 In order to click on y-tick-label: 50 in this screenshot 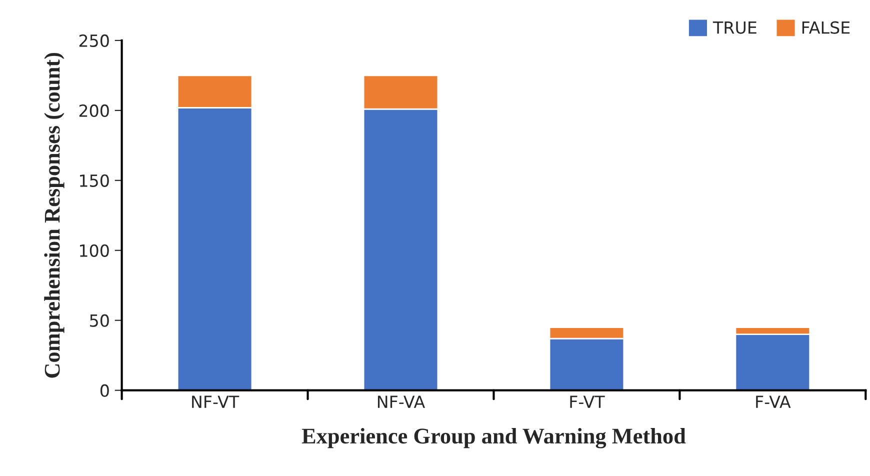, I will do `click(99, 320)`.